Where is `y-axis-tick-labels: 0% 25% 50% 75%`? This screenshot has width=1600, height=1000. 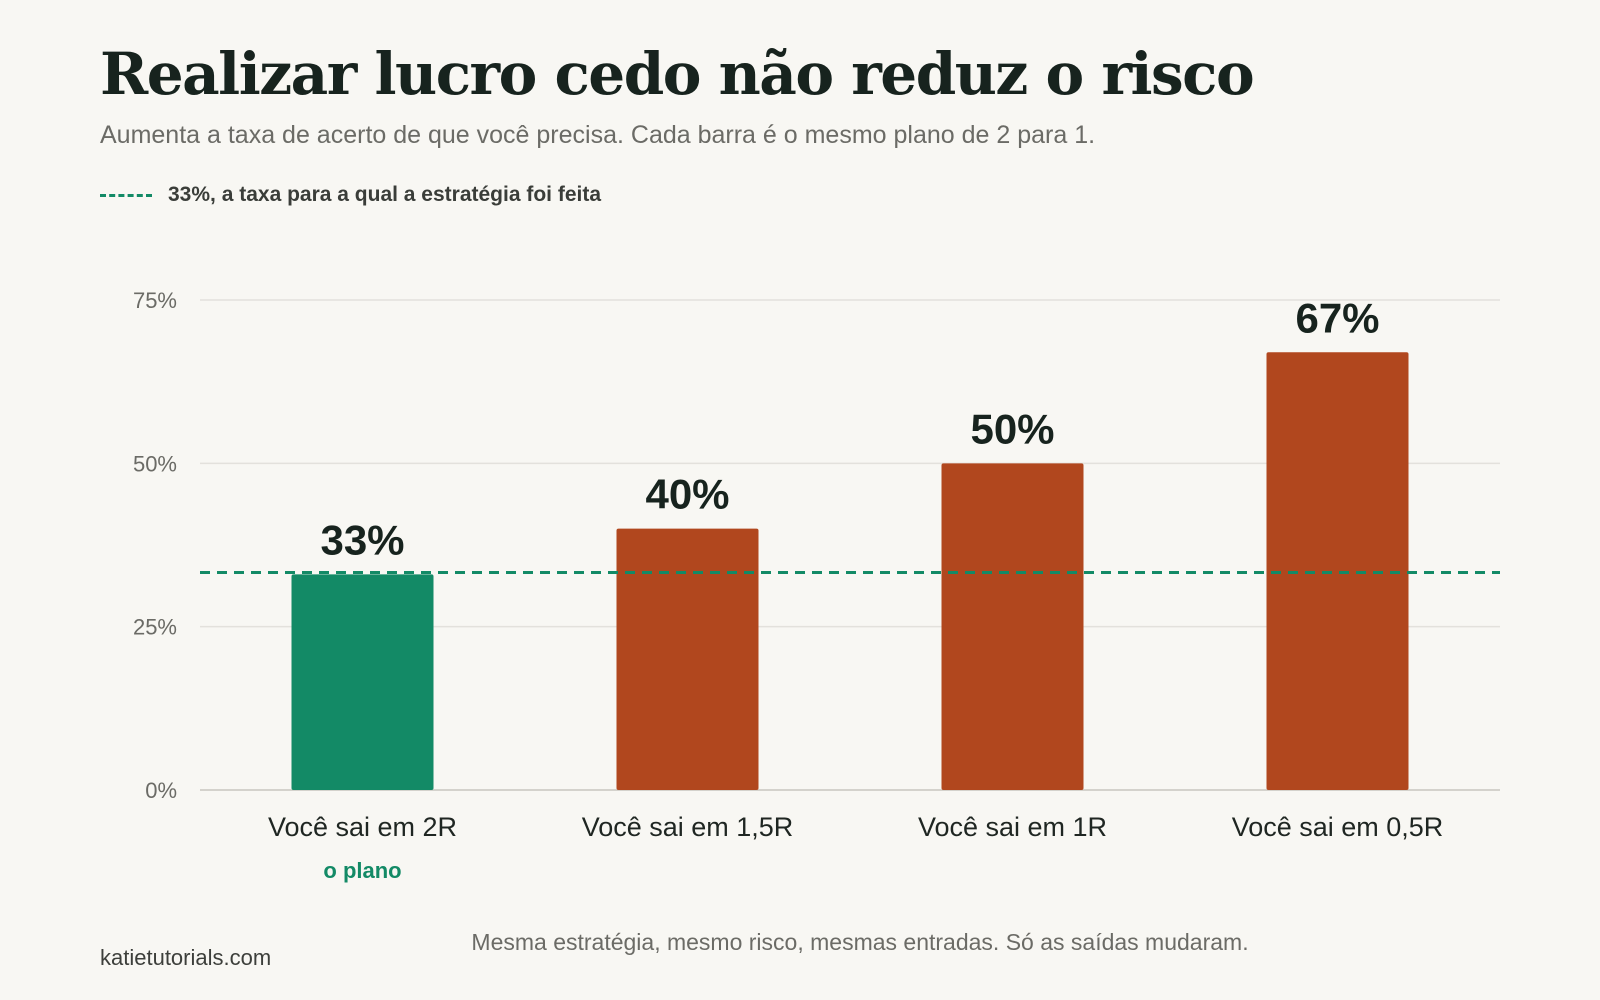
y-axis-tick-labels: 0% 25% 50% 75% is located at coordinates (155, 545).